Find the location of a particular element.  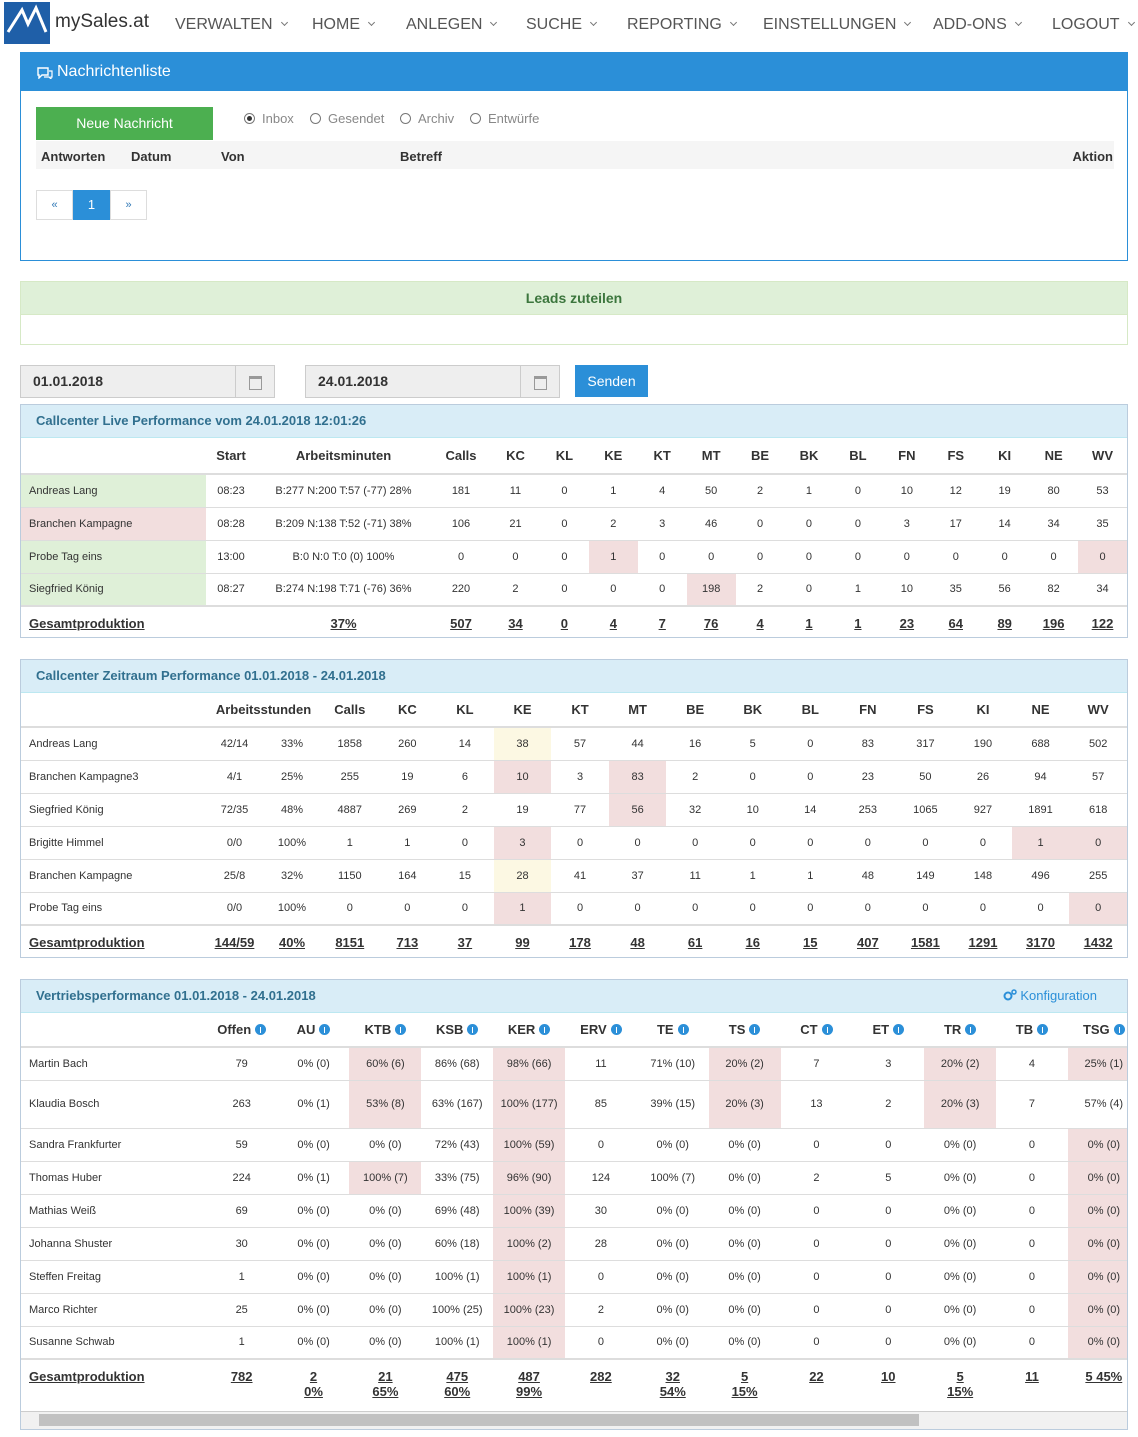

date-to: 24.01.2018 is located at coordinates (432, 381).